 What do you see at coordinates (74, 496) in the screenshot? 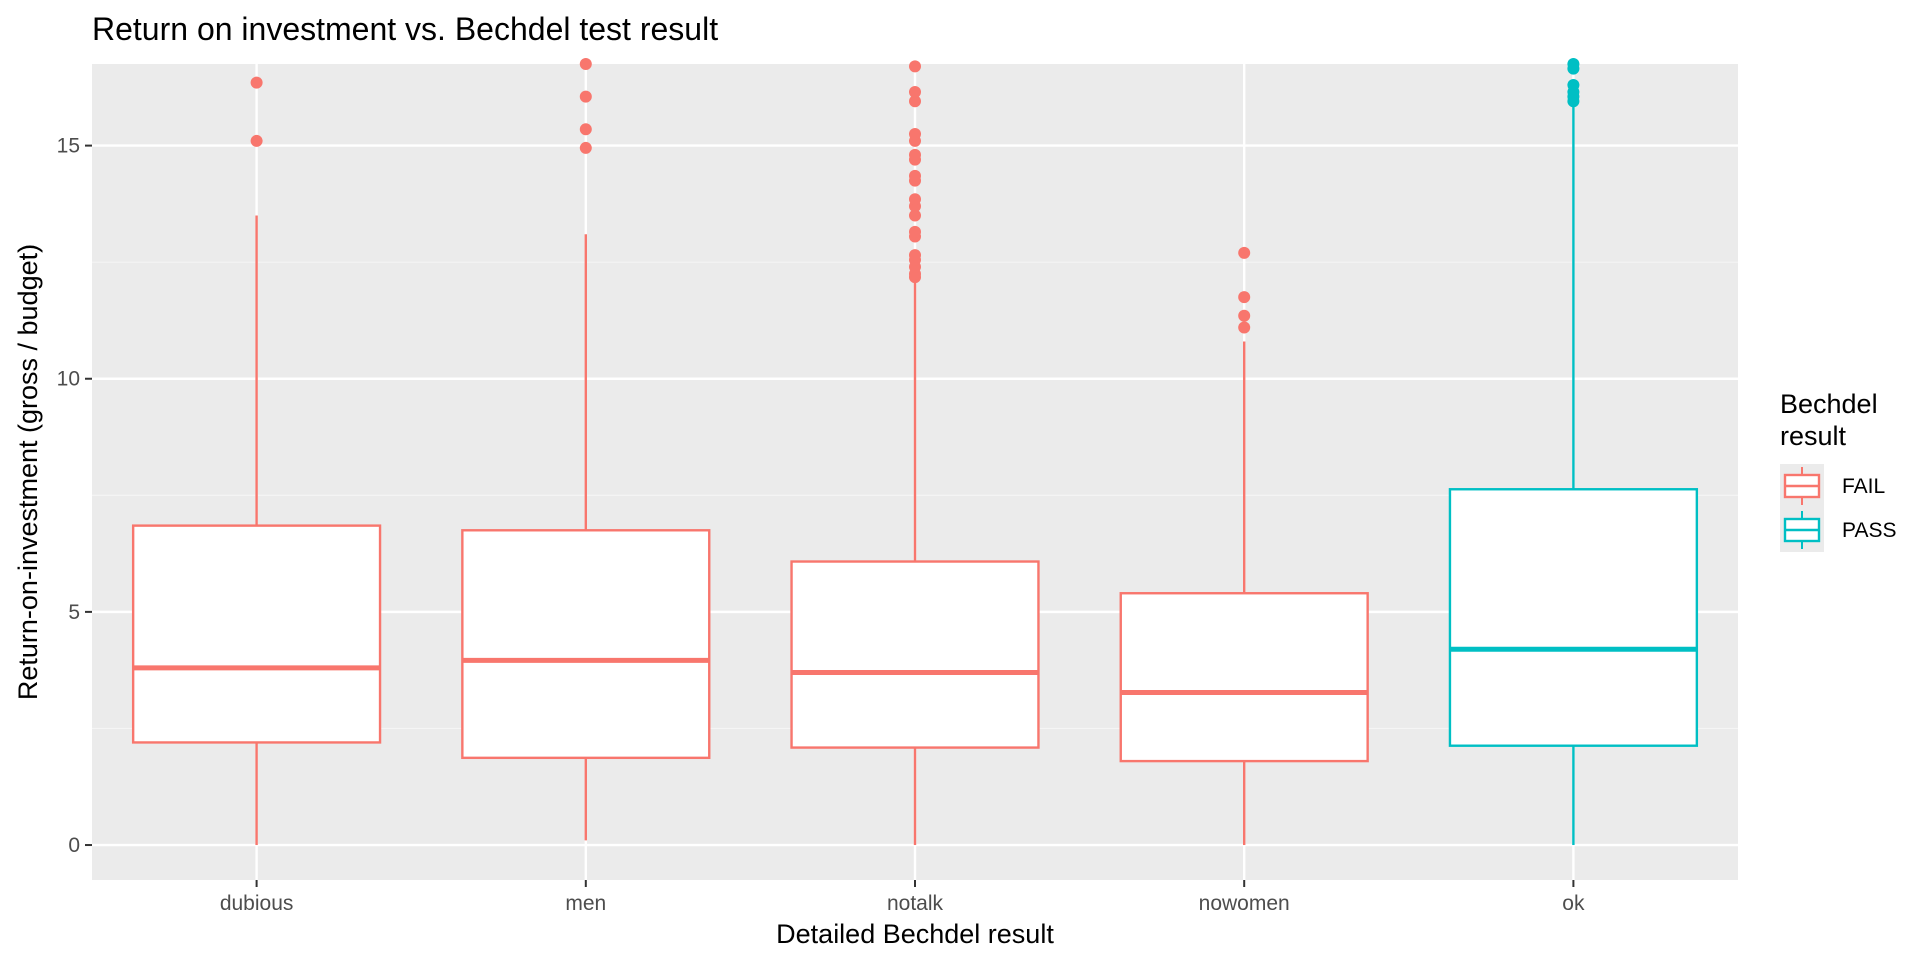
I see `y-axis: 0 5 10 15` at bounding box center [74, 496].